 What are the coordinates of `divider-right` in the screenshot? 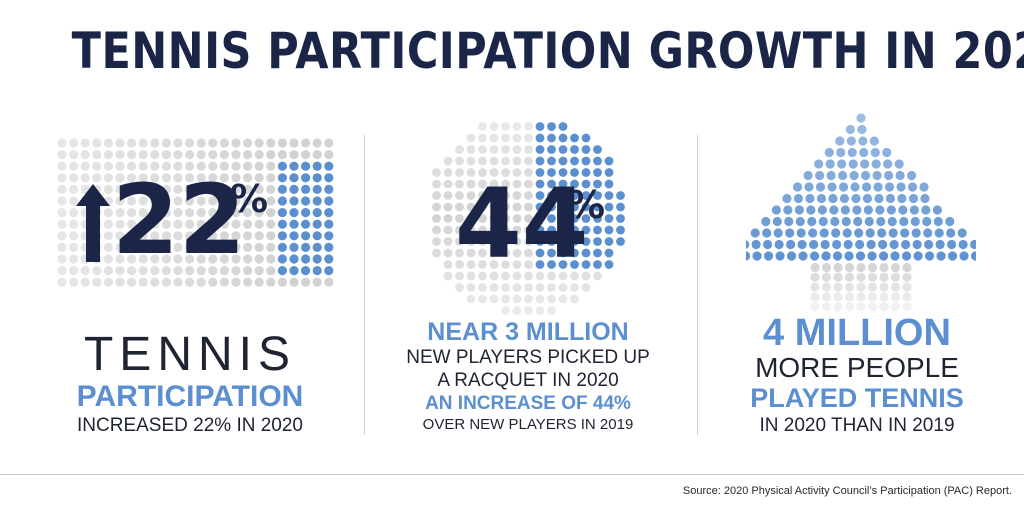 It's located at (697, 285).